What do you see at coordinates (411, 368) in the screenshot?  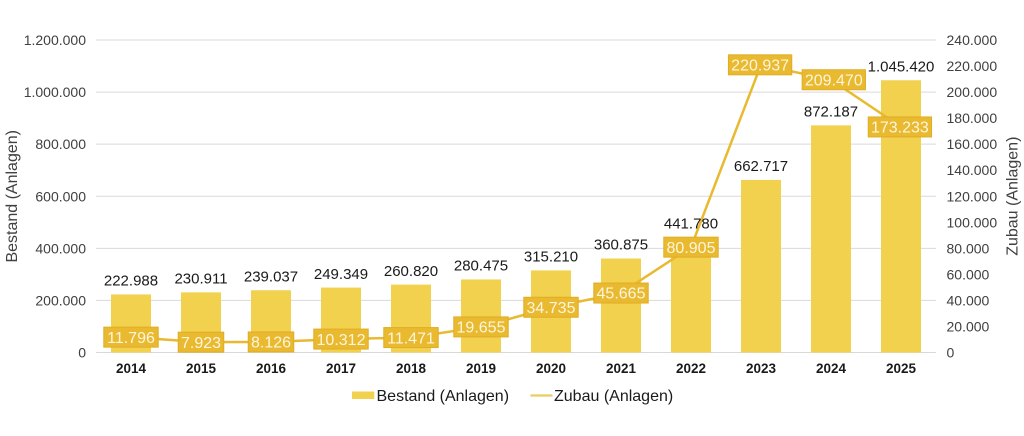 I see `svg-text: 2018` at bounding box center [411, 368].